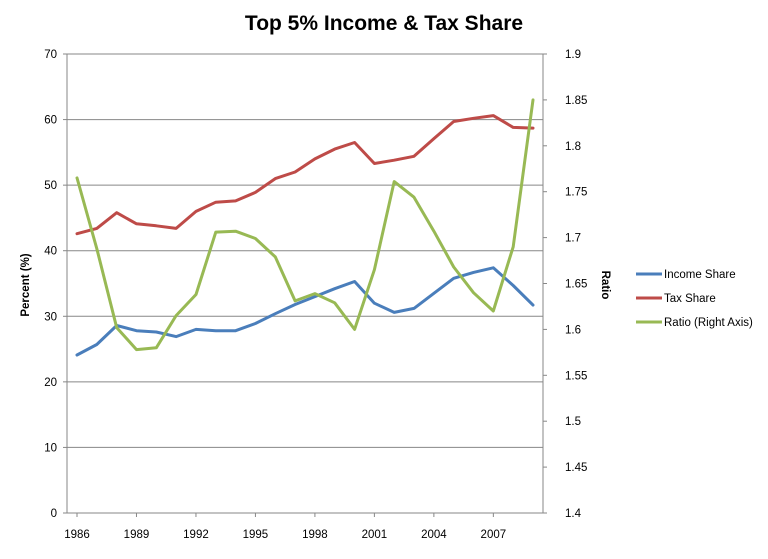 This screenshot has height=559, width=768. What do you see at coordinates (573, 239) in the screenshot?
I see `y2-tick-label: 1.7` at bounding box center [573, 239].